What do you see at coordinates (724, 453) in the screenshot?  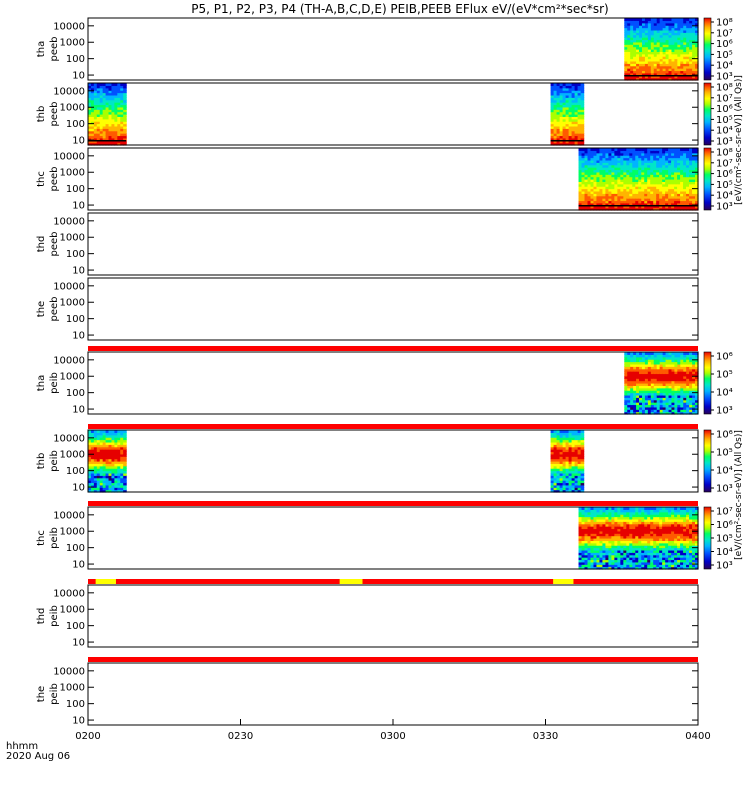 I see `colorbar-tick-label: 10⁵` at bounding box center [724, 453].